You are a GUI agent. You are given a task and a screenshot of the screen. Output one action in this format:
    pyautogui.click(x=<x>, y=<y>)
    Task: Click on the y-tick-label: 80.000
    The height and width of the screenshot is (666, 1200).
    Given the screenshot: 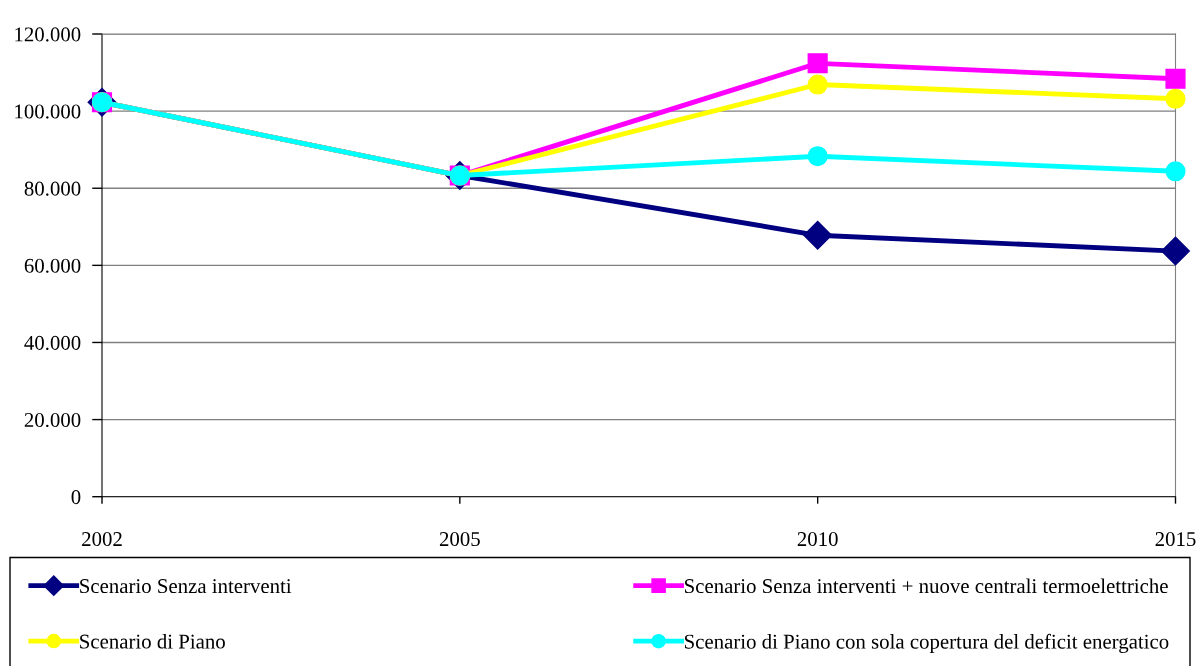 What is the action you would take?
    pyautogui.click(x=52, y=188)
    